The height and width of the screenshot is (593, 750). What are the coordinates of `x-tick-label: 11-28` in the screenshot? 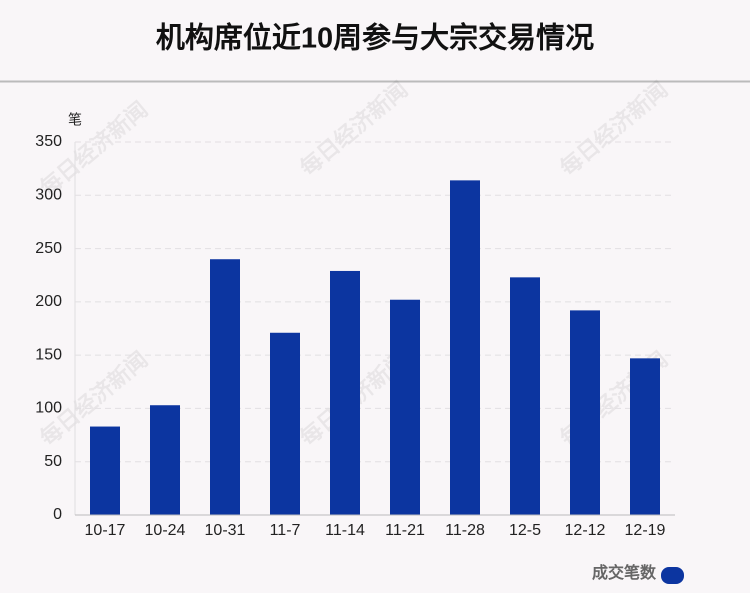 It's located at (465, 530).